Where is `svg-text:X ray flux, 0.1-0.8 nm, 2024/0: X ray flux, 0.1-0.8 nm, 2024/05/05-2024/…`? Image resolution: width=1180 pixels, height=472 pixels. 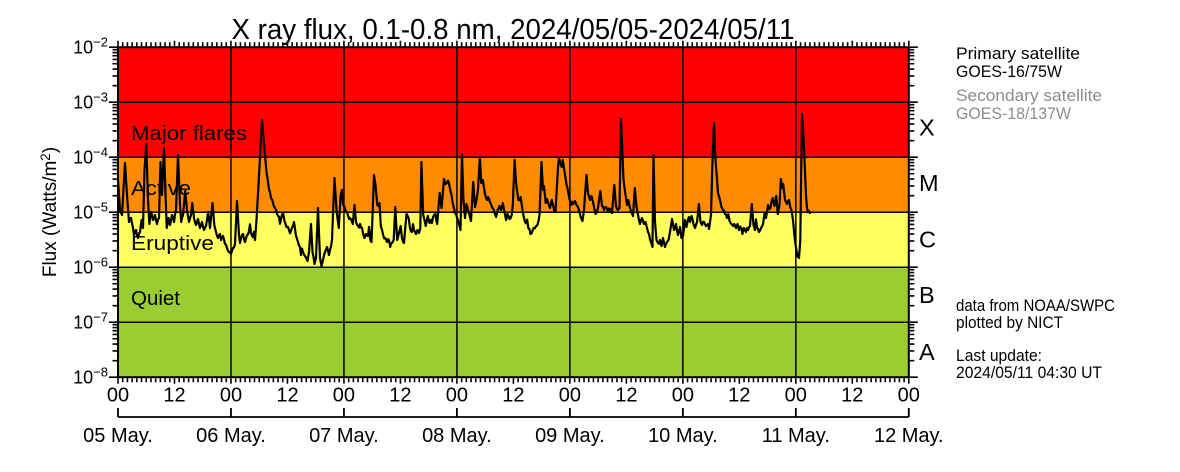 svg-text:X ray flux, 0.1-0.8 nm, 2024/0: X ray flux, 0.1-0.8 nm, 2024/05/05-2024/… is located at coordinates (513, 30).